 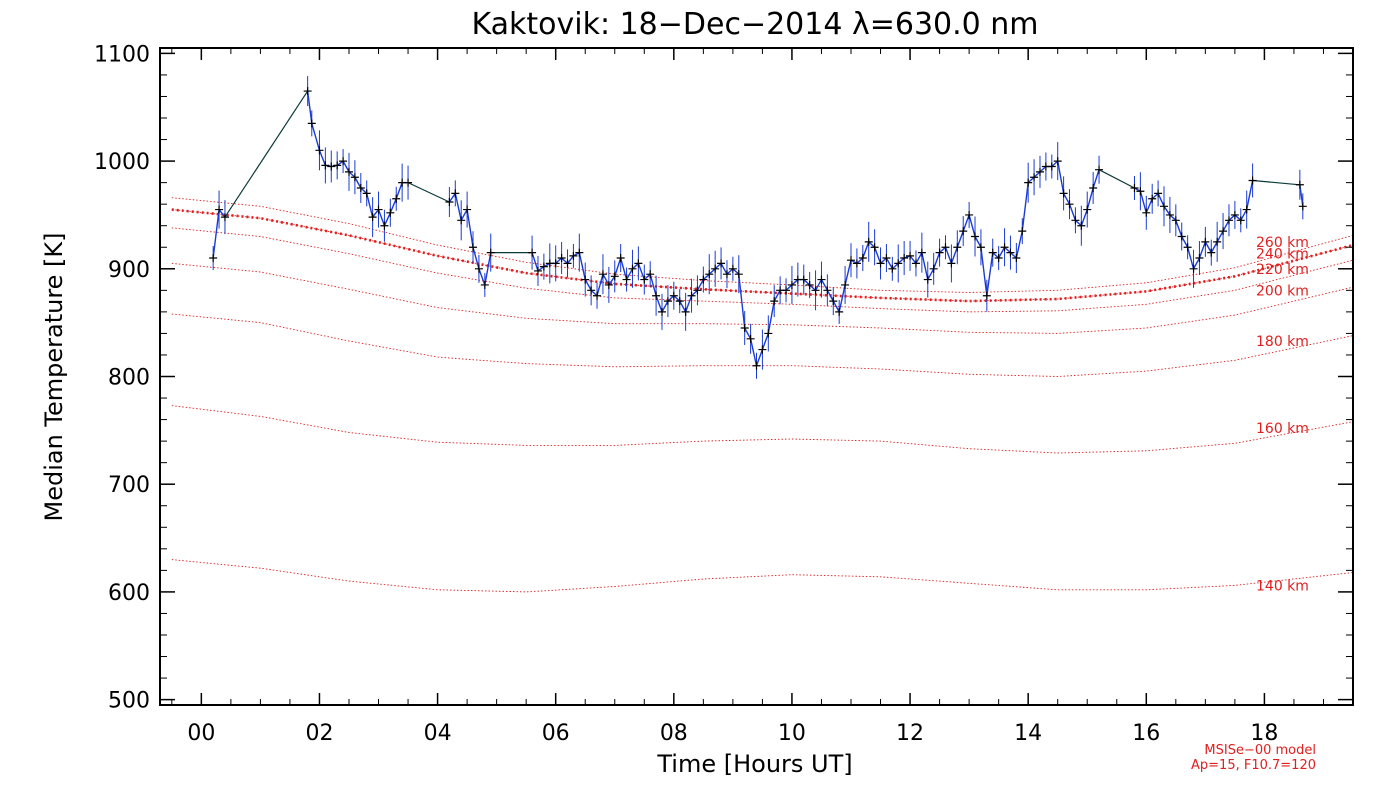 What do you see at coordinates (201, 733) in the screenshot?
I see `x-tick-label-0: 00` at bounding box center [201, 733].